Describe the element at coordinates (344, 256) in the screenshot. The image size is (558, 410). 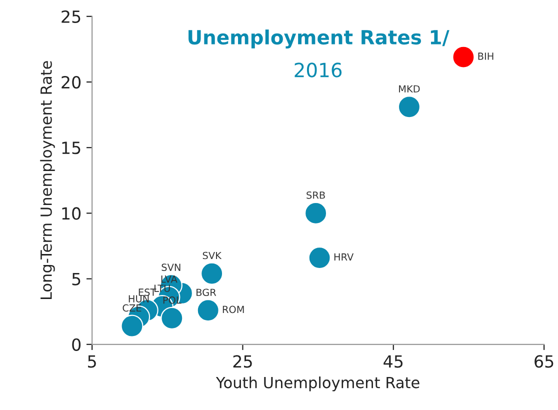
I see `annotation: HRV` at that location.